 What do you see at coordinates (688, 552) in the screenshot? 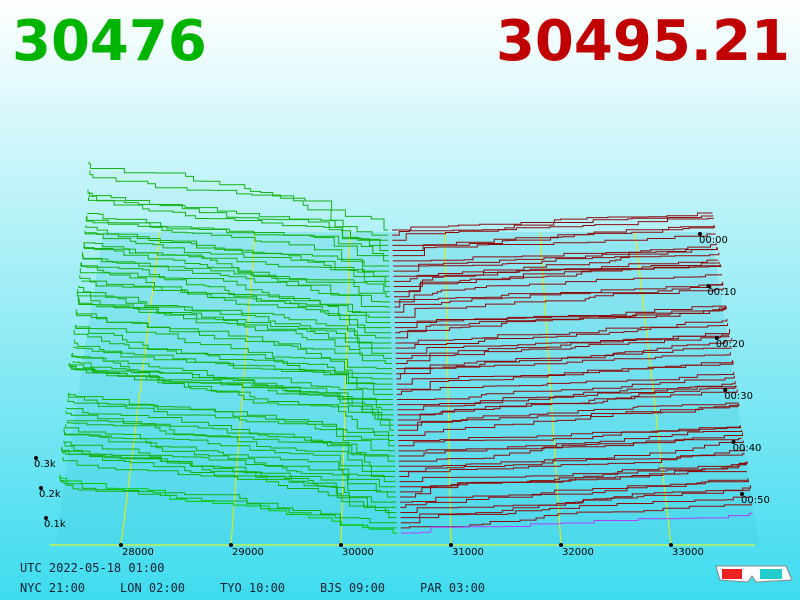
I see `x-tick-label: 33000` at bounding box center [688, 552].